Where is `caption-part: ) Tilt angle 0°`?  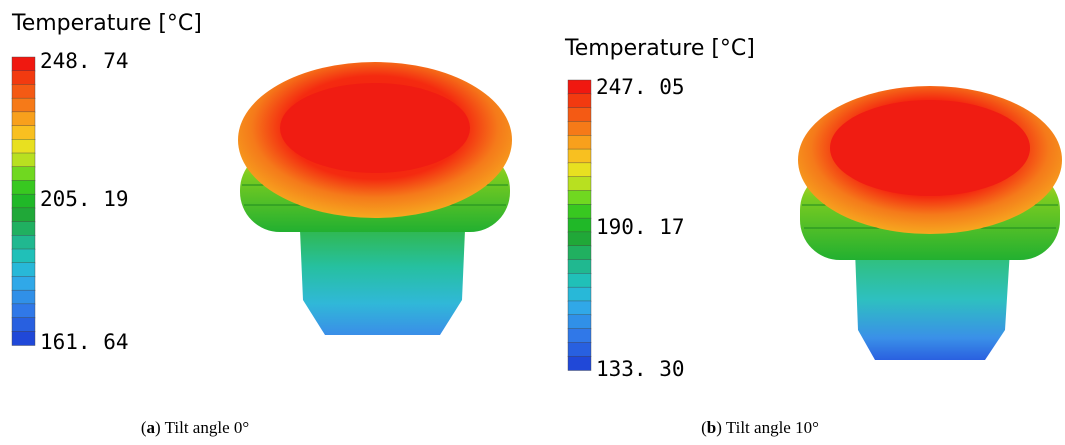 caption-part: ) Tilt angle 0° is located at coordinates (202, 427).